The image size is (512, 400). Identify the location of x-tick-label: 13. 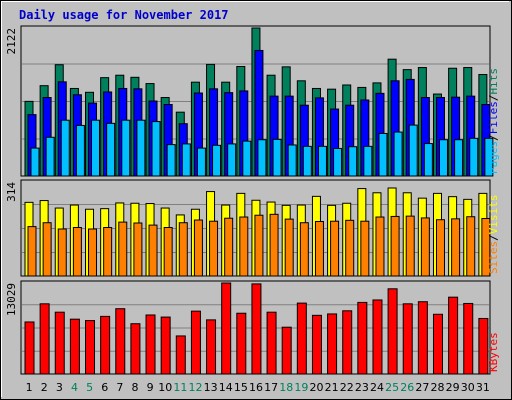
(211, 387).